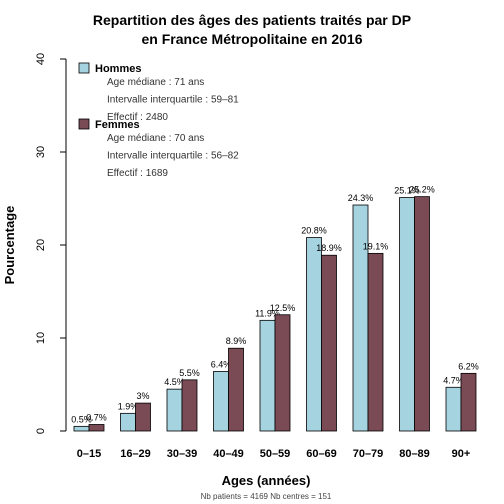 The height and width of the screenshot is (504, 504). I want to click on data-label-hommes-2: 4.5%, so click(174, 382).